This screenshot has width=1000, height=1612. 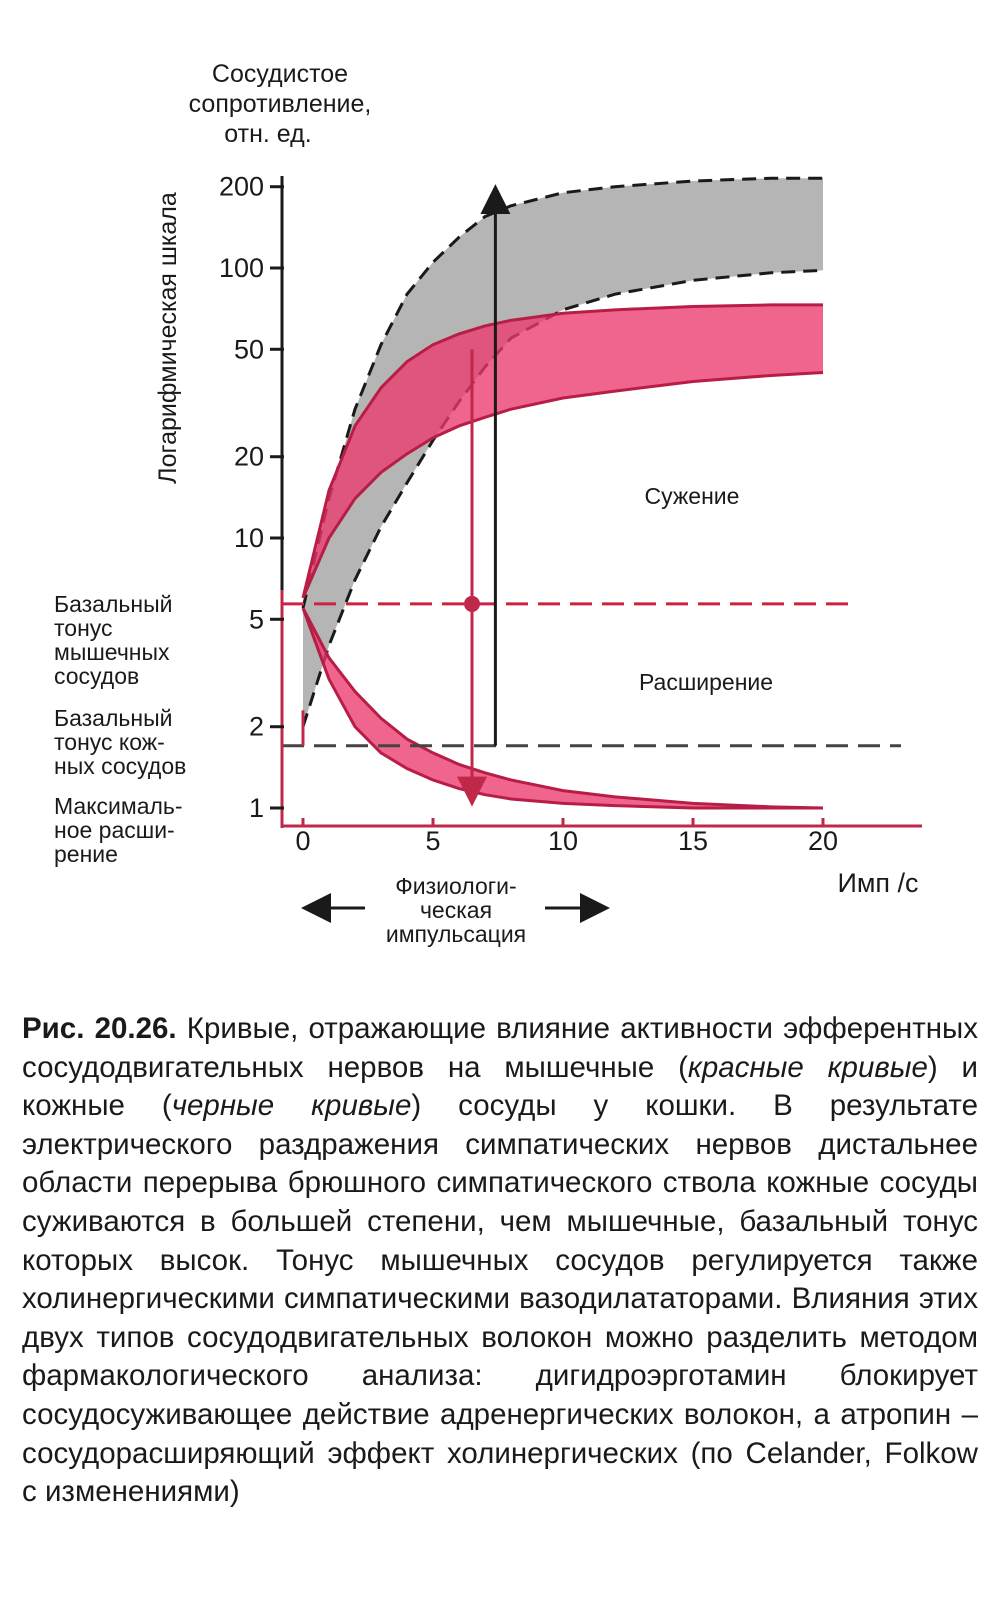 What do you see at coordinates (280, 104) in the screenshot?
I see `y-axis-title-line-2: сопротивление,` at bounding box center [280, 104].